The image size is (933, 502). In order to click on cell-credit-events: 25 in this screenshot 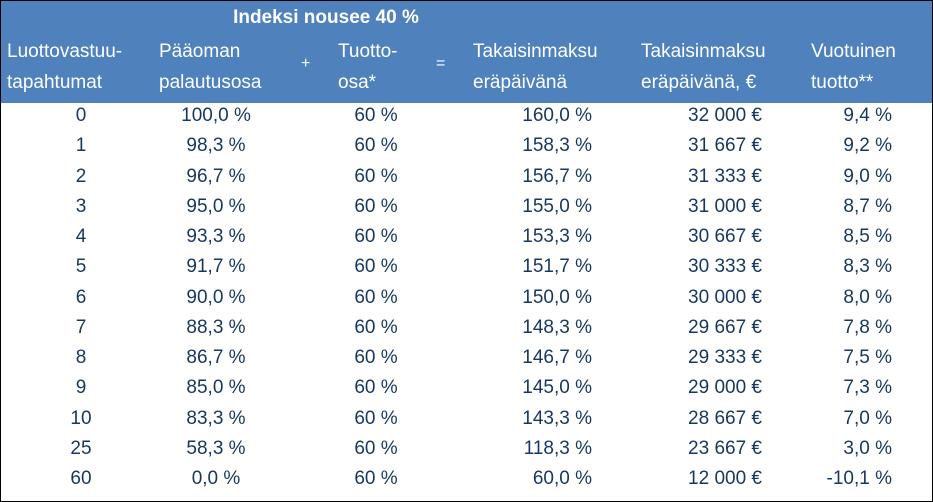, I will do `click(81, 448)`.